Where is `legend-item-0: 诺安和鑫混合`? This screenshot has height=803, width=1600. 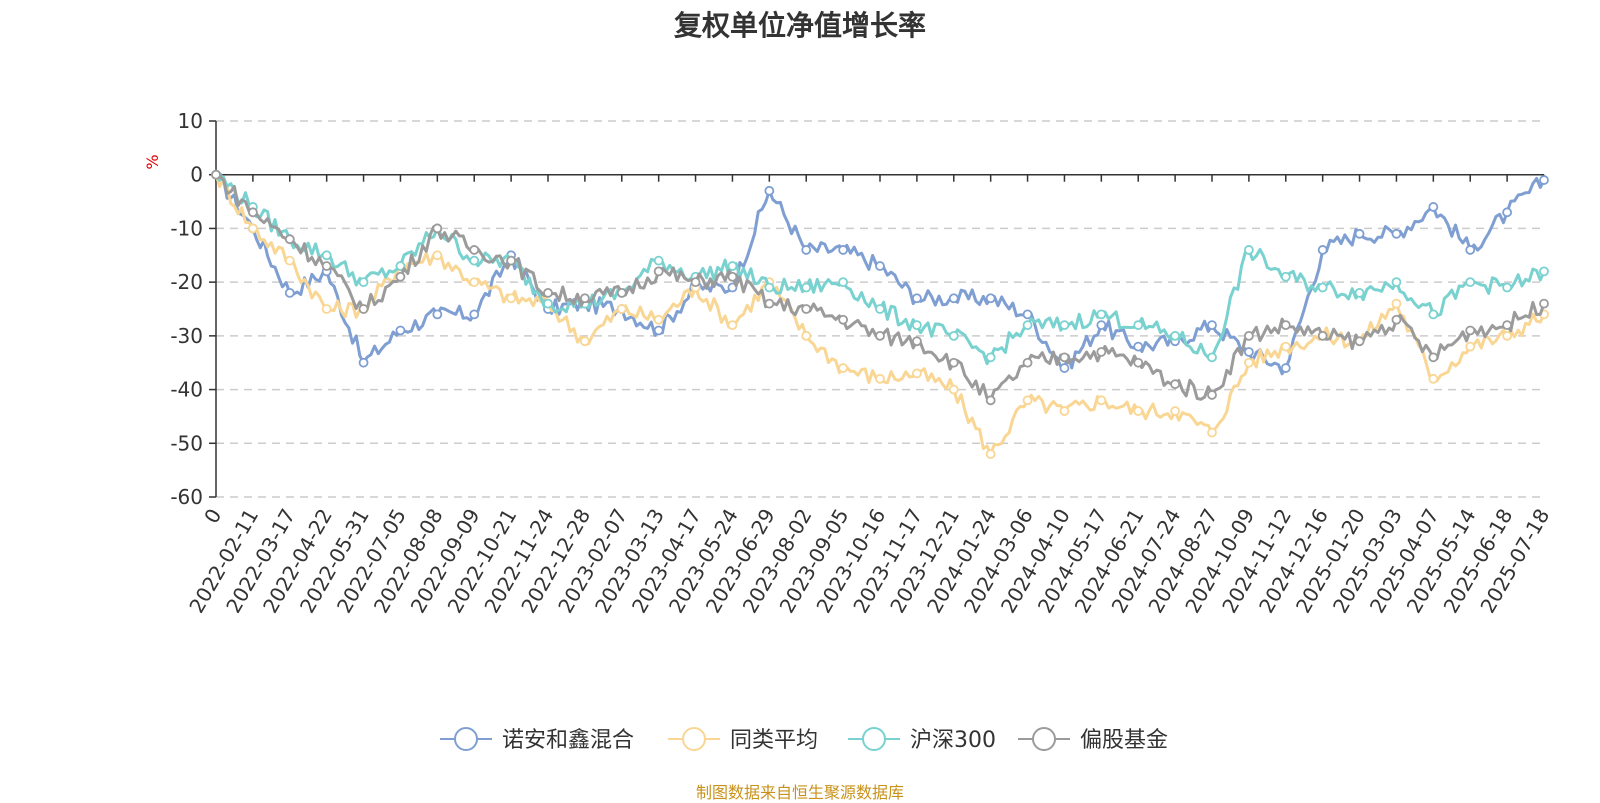
legend-item-0: 诺安和鑫混合 is located at coordinates (537, 740).